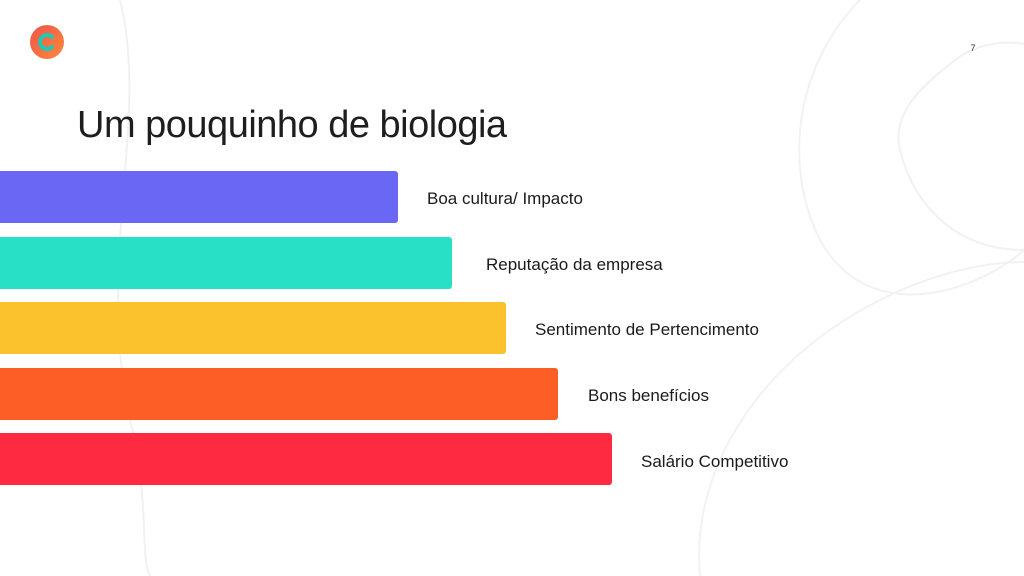 The image size is (1024, 576). What do you see at coordinates (973, 48) in the screenshot?
I see `page-number: 7` at bounding box center [973, 48].